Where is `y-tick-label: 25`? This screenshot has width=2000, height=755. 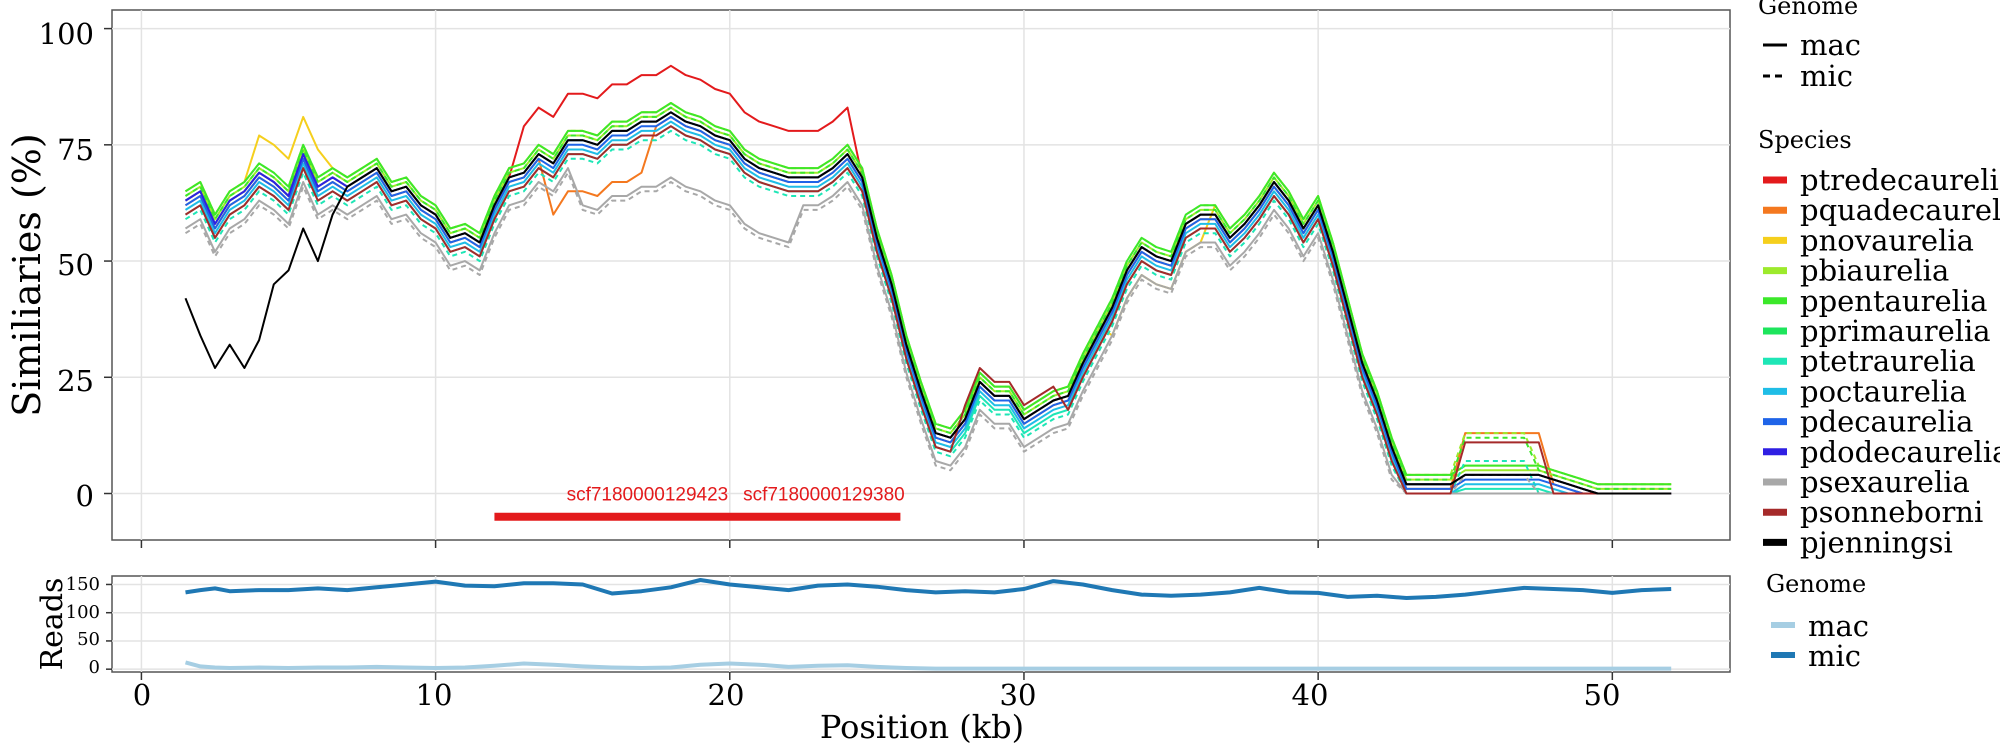 y-tick-label: 25 is located at coordinates (75, 381).